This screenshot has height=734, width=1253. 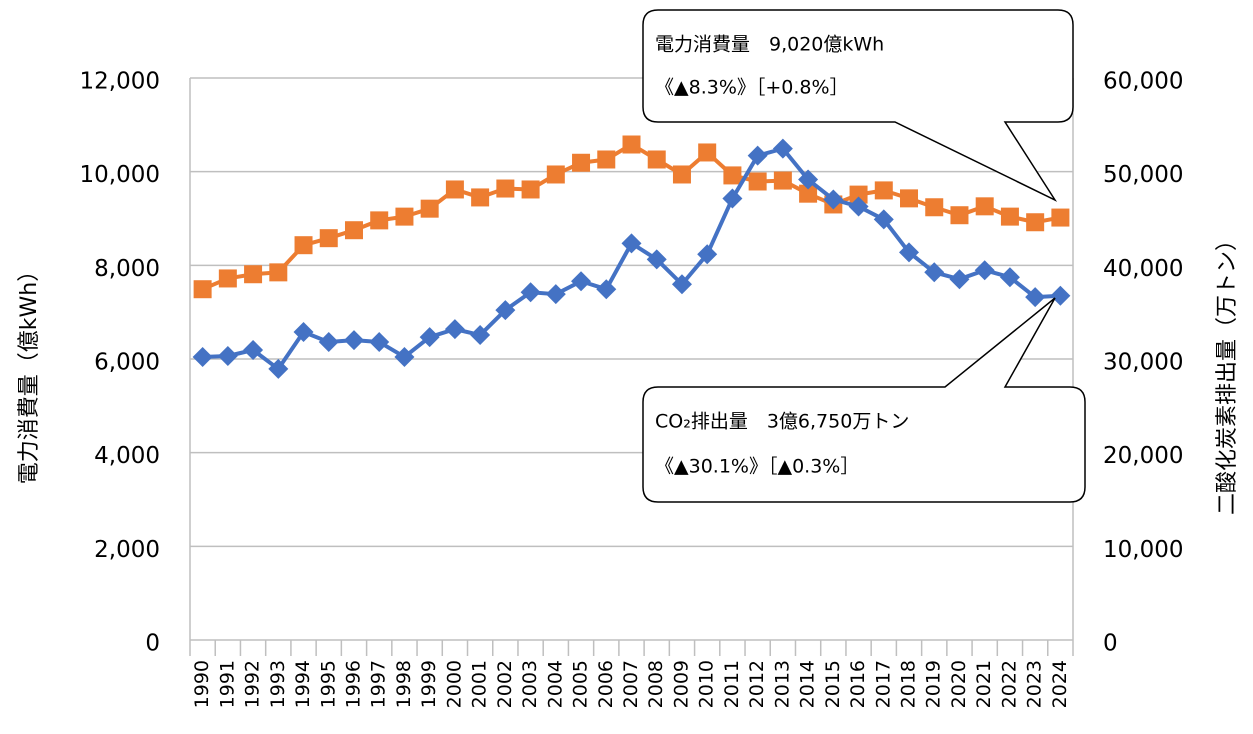 I want to click on y-tick-label: 12,000, so click(x=120, y=82).